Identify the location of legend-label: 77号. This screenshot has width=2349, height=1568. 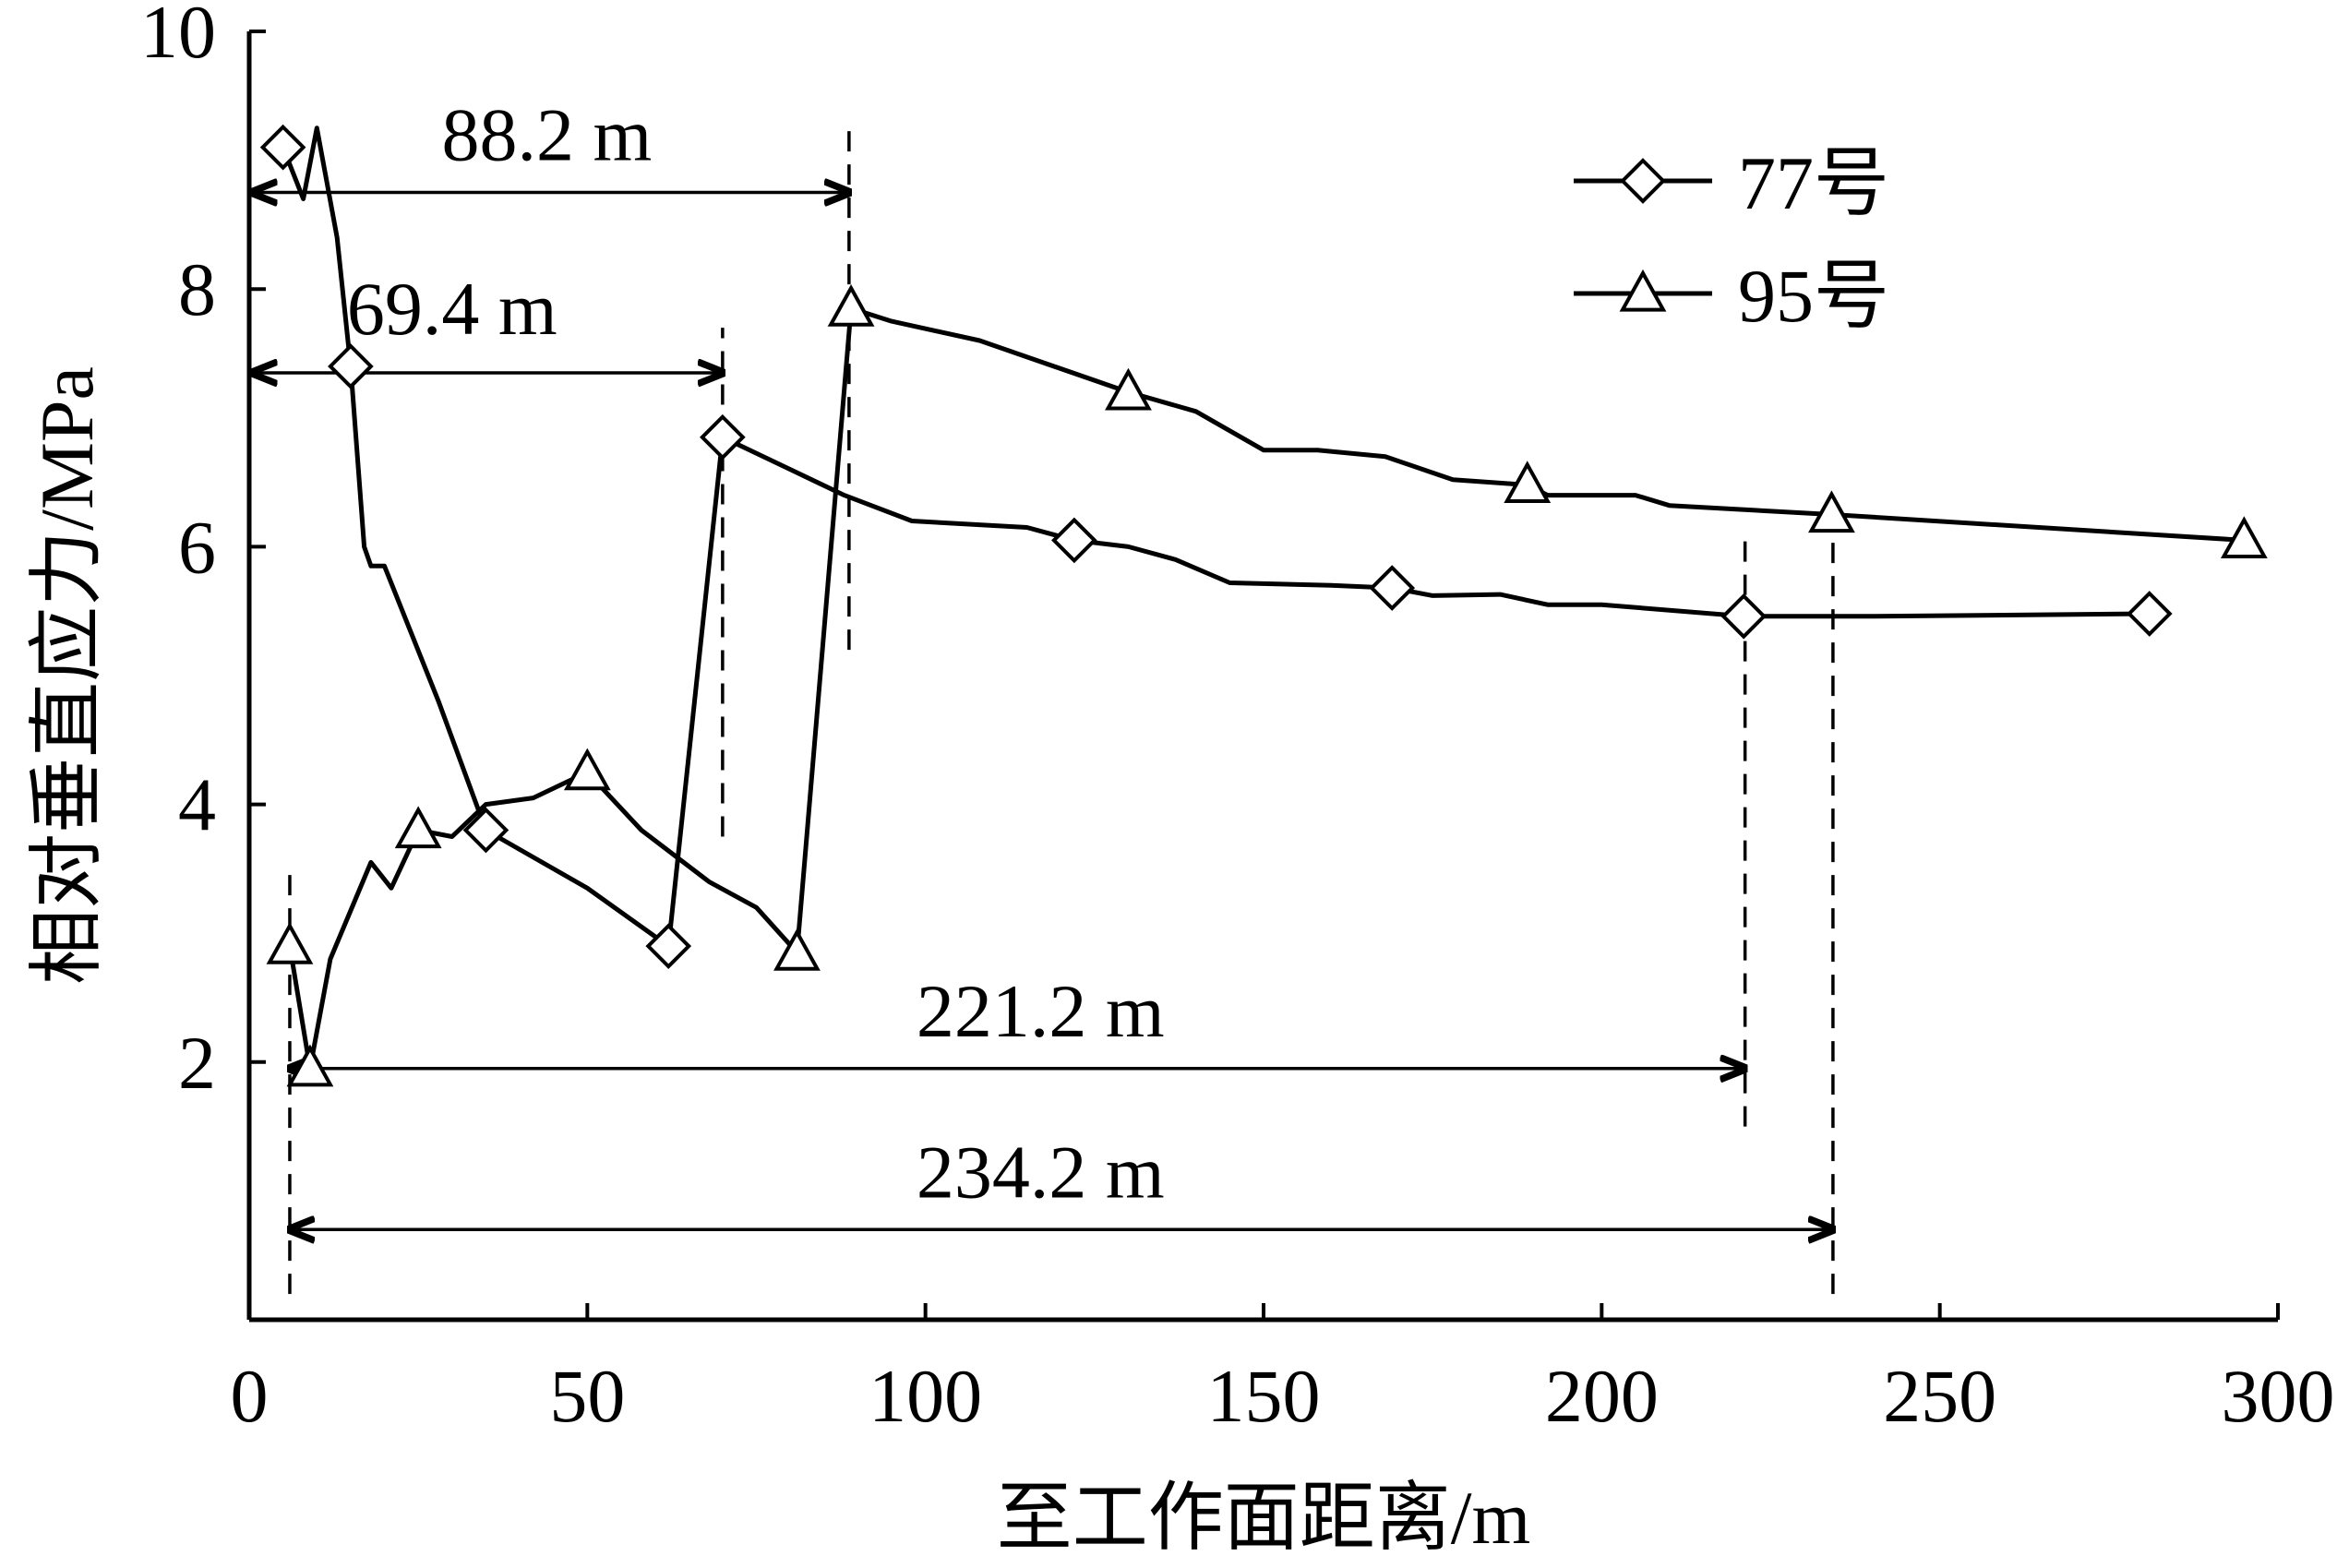
(1814, 183).